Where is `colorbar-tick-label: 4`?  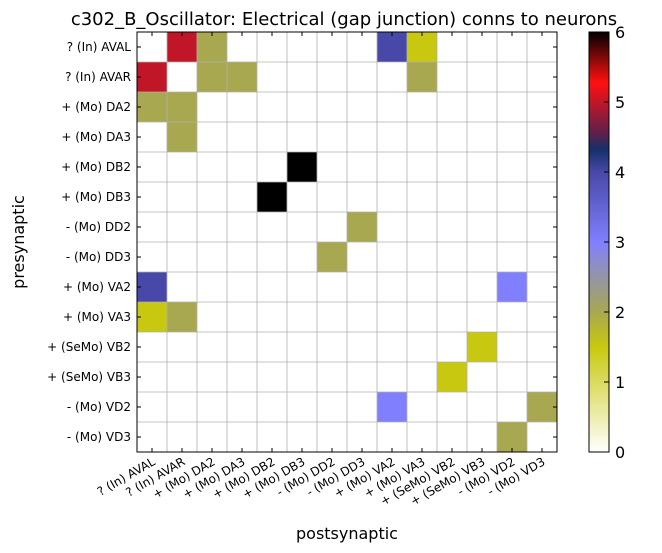
colorbar-tick-label: 4 is located at coordinates (620, 172).